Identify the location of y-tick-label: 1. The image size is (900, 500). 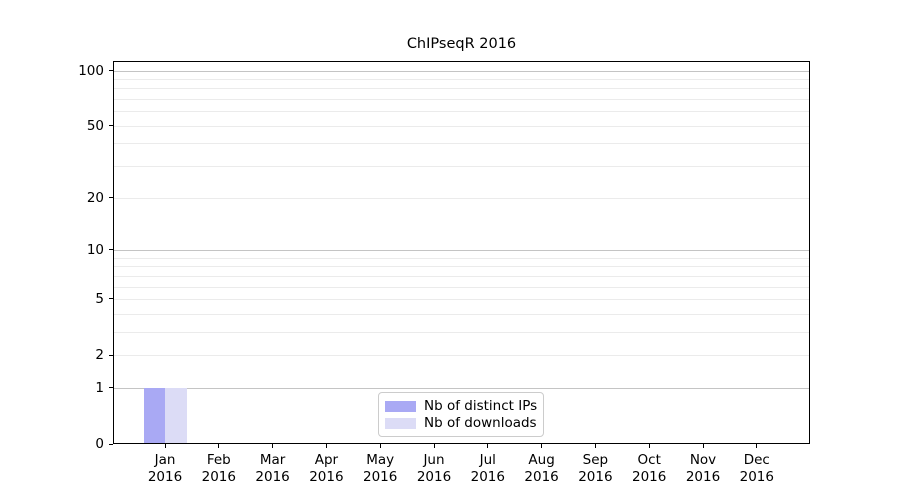
(99, 387).